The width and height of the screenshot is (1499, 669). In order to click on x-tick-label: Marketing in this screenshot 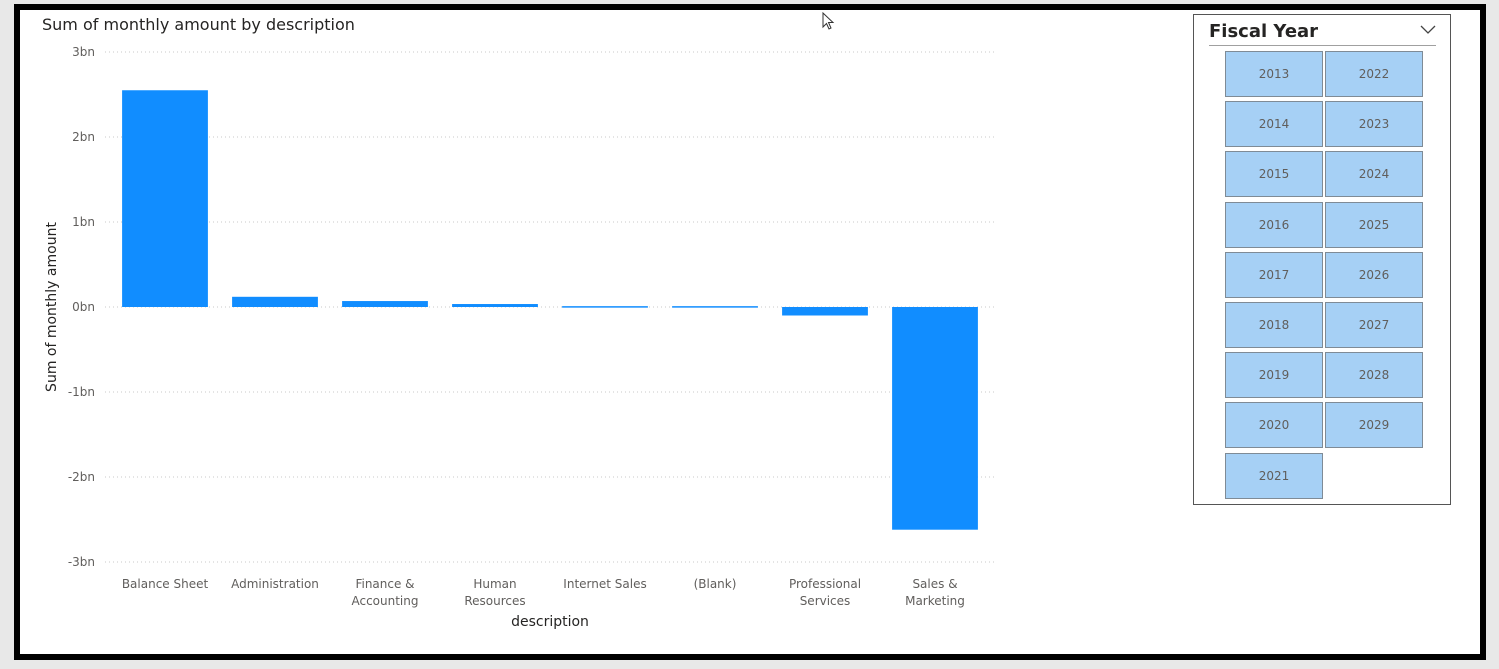, I will do `click(935, 601)`.